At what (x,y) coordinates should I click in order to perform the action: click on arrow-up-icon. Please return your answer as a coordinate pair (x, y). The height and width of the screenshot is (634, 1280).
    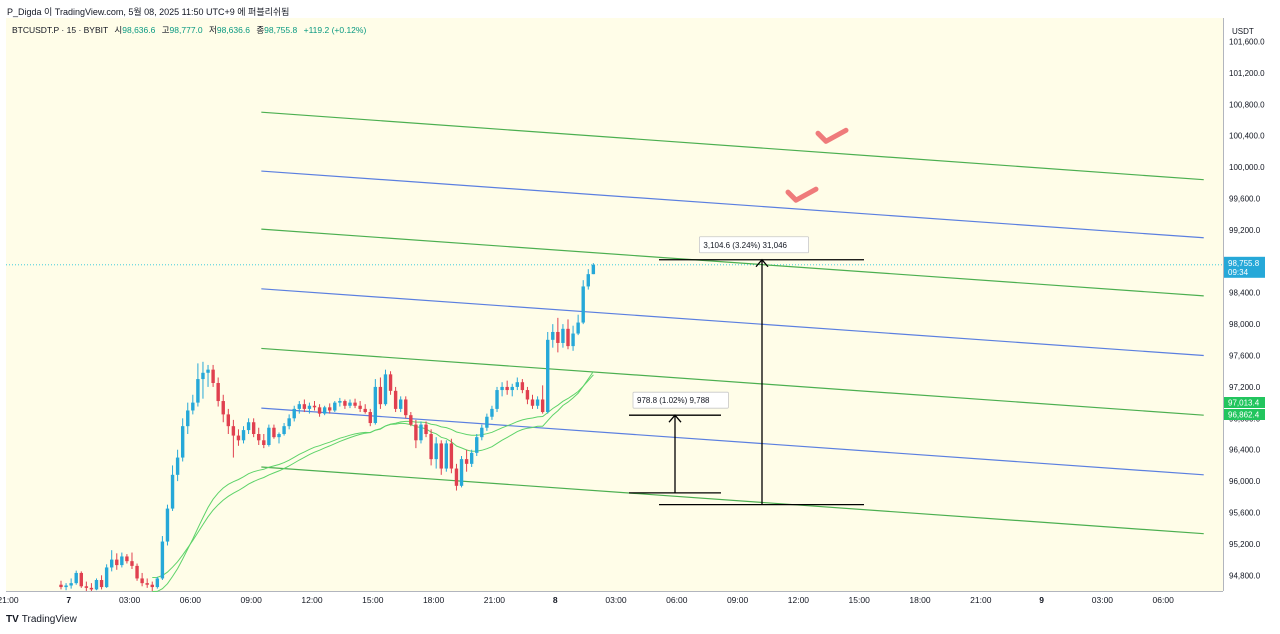
    Looking at the image, I should click on (675, 418).